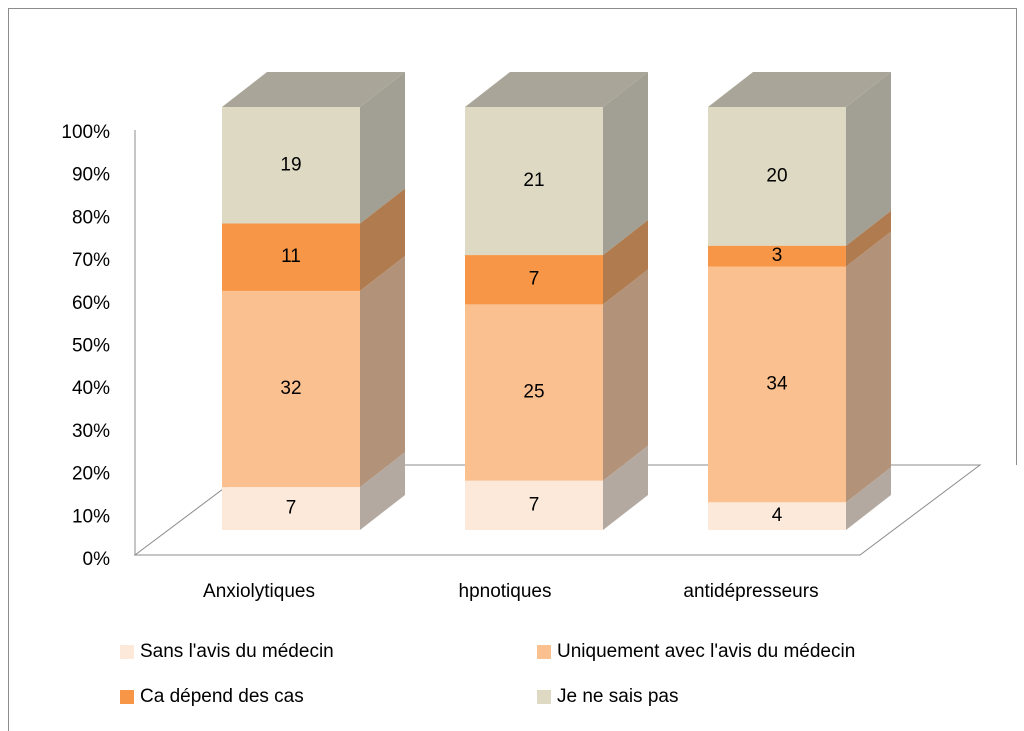 This screenshot has width=1024, height=731. What do you see at coordinates (259, 591) in the screenshot?
I see `x-tick-label: Anxiolytiques` at bounding box center [259, 591].